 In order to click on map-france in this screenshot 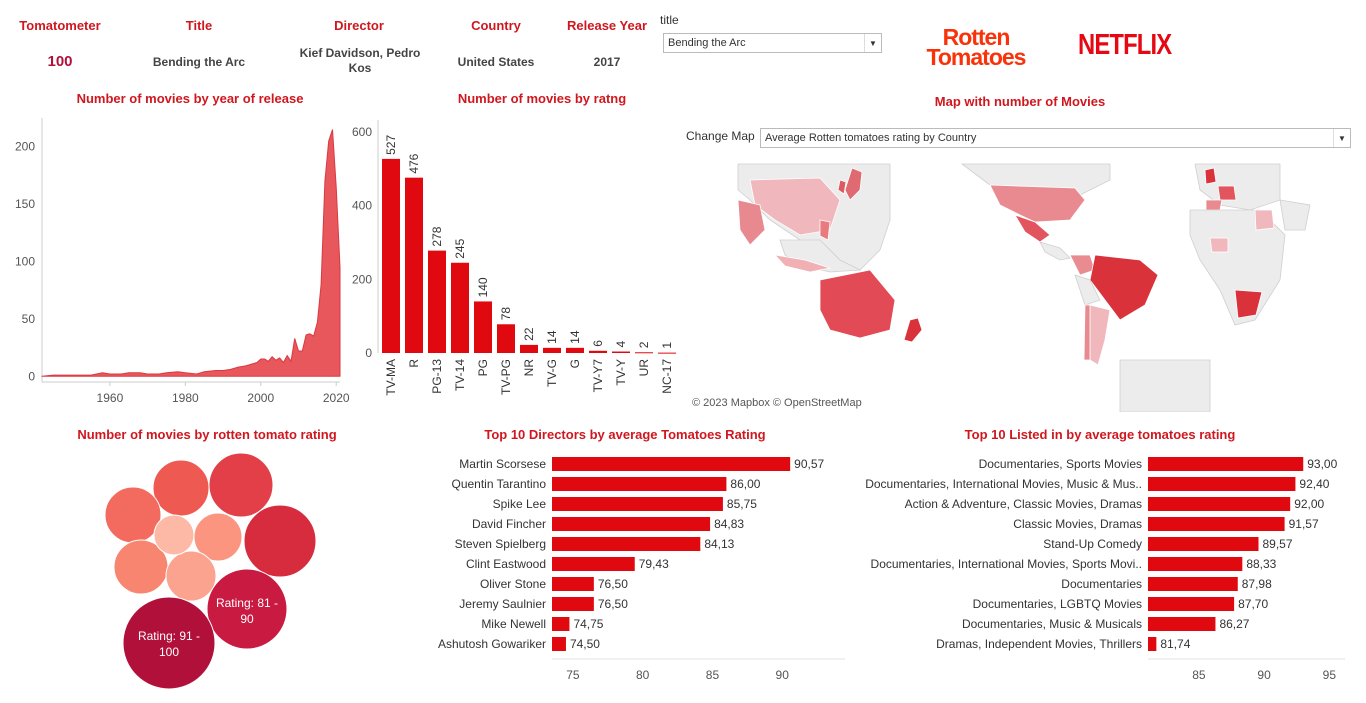, I will do `click(1227, 193)`.